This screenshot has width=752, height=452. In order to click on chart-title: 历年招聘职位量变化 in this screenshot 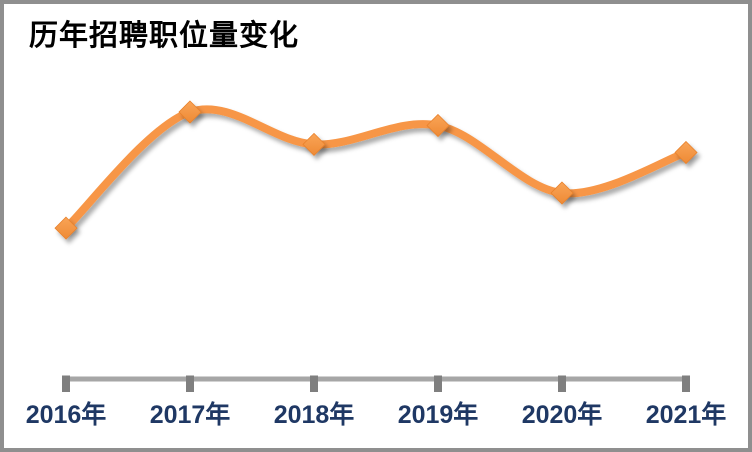, I will do `click(164, 36)`.